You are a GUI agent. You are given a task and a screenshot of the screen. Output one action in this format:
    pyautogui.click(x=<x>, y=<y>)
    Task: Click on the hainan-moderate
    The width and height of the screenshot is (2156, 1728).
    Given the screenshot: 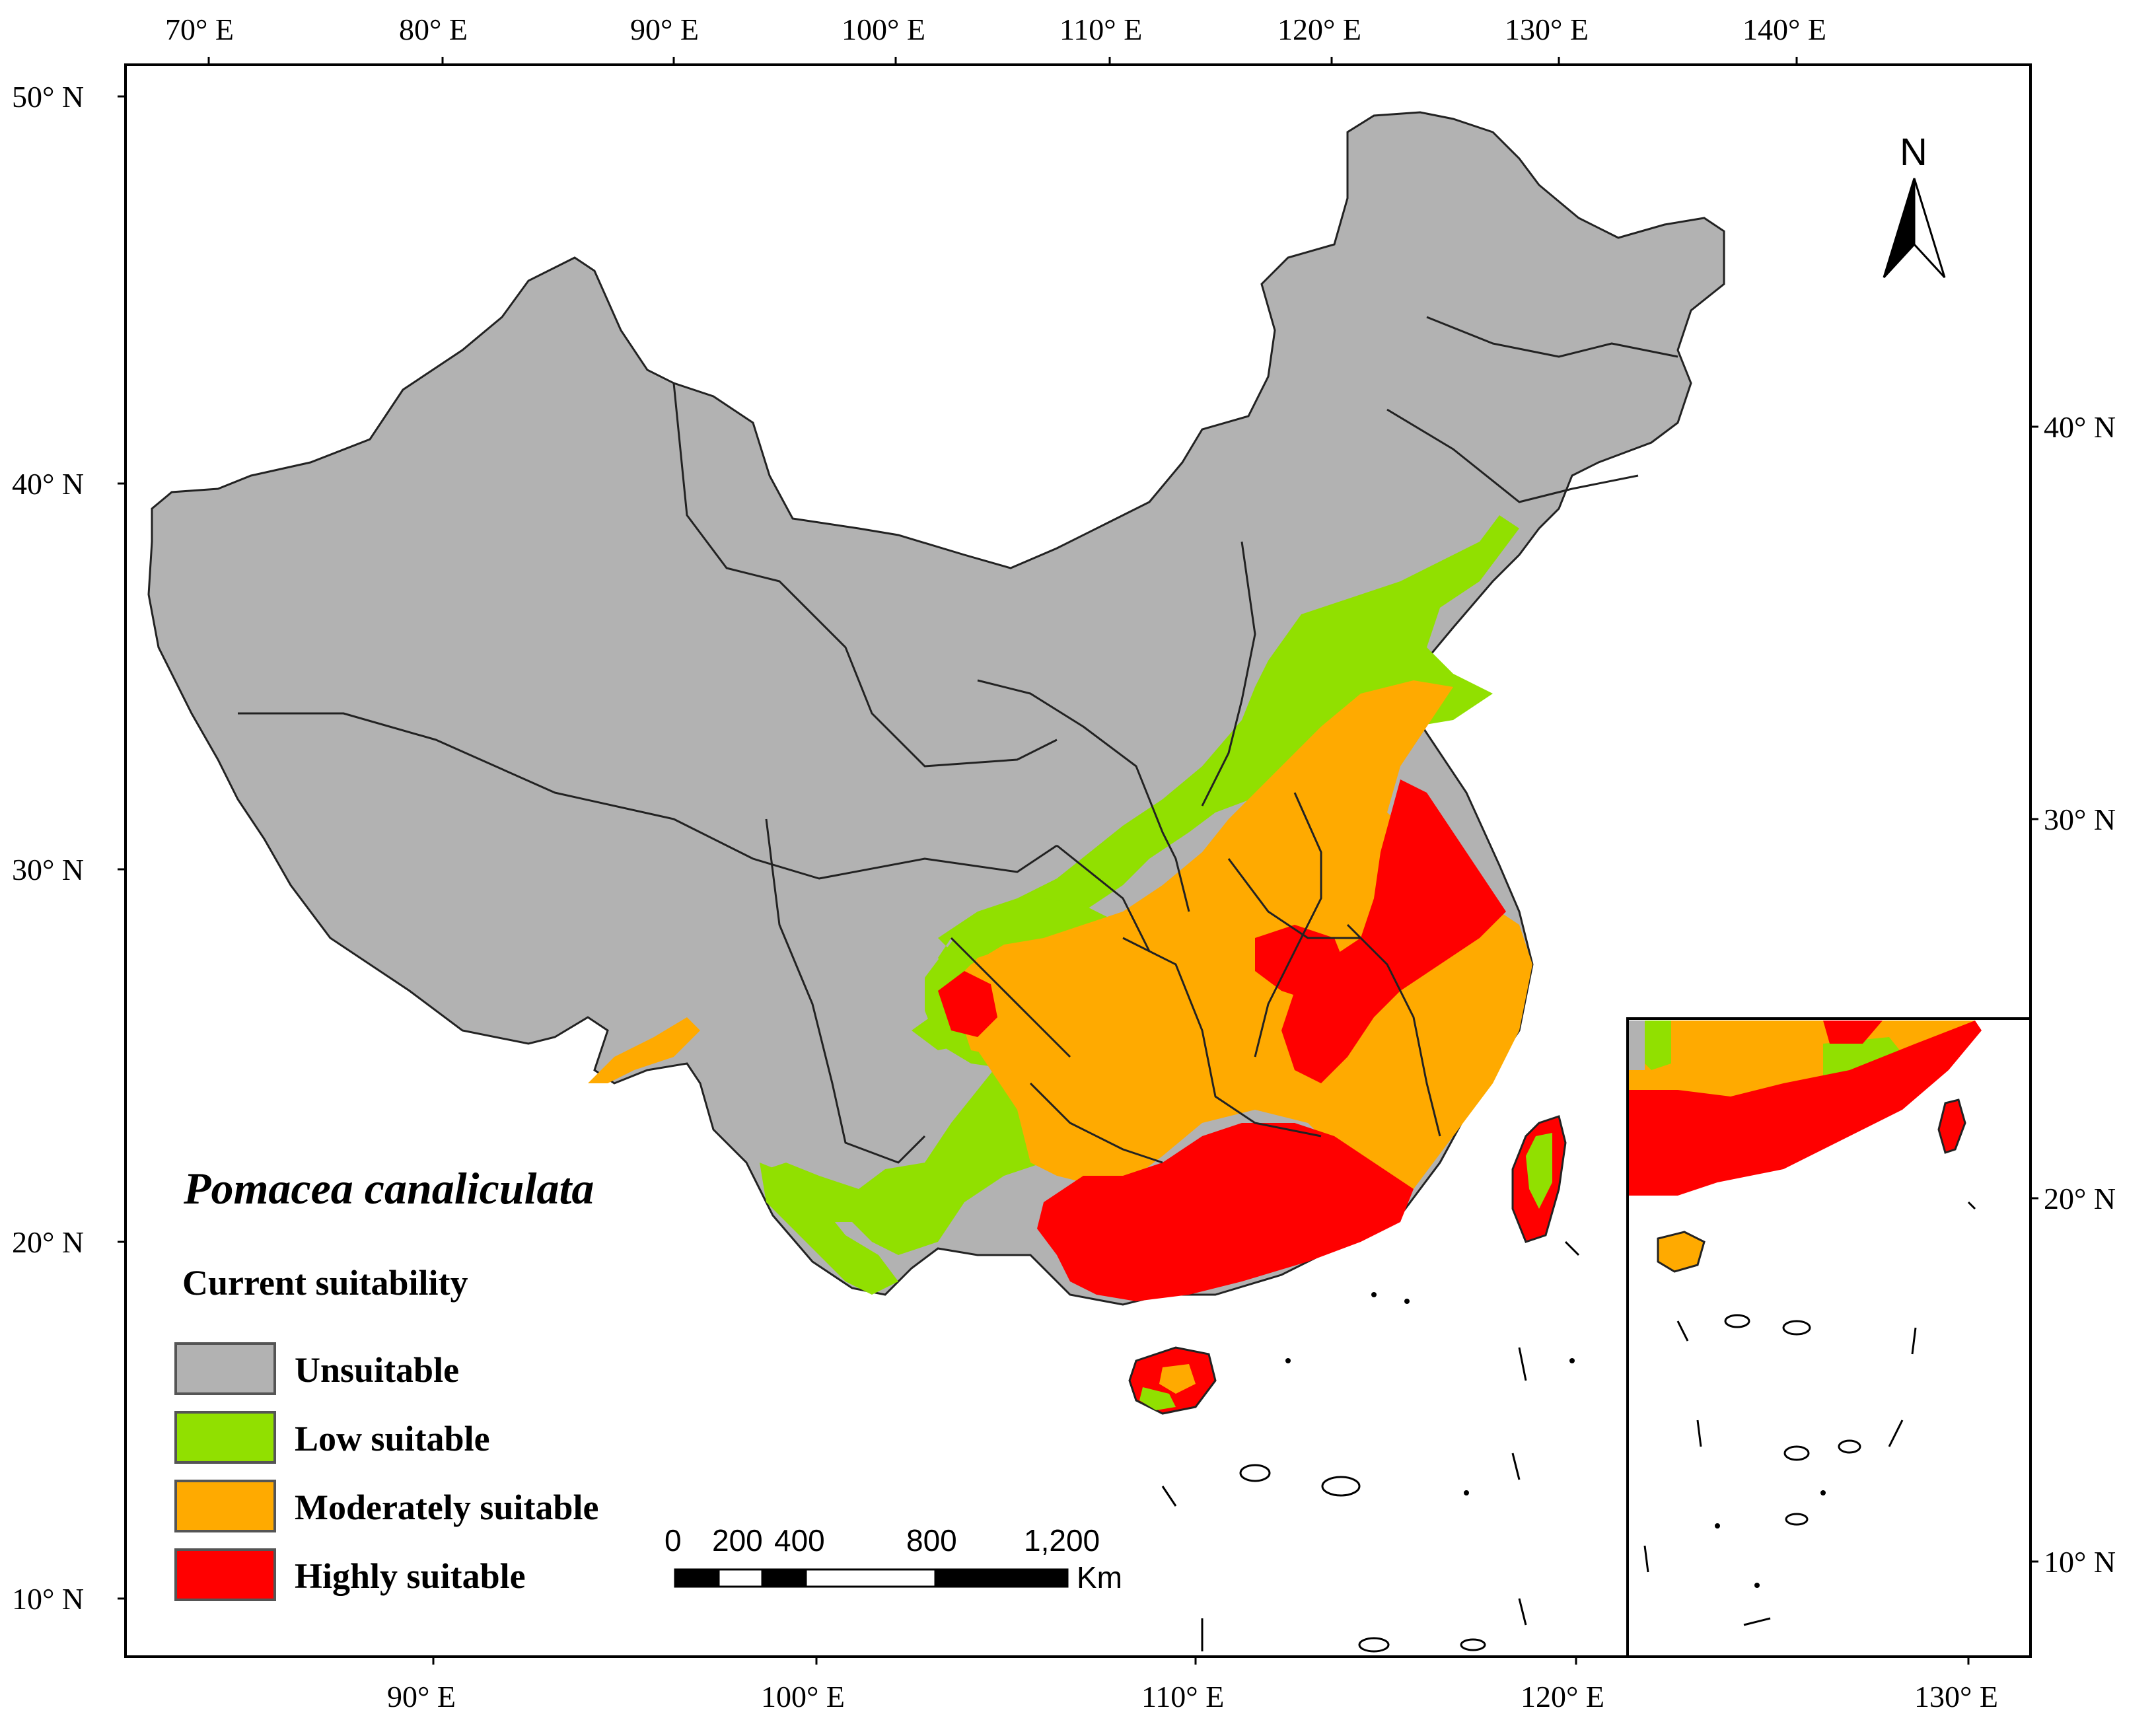 What is the action you would take?
    pyautogui.click(x=1177, y=1379)
    